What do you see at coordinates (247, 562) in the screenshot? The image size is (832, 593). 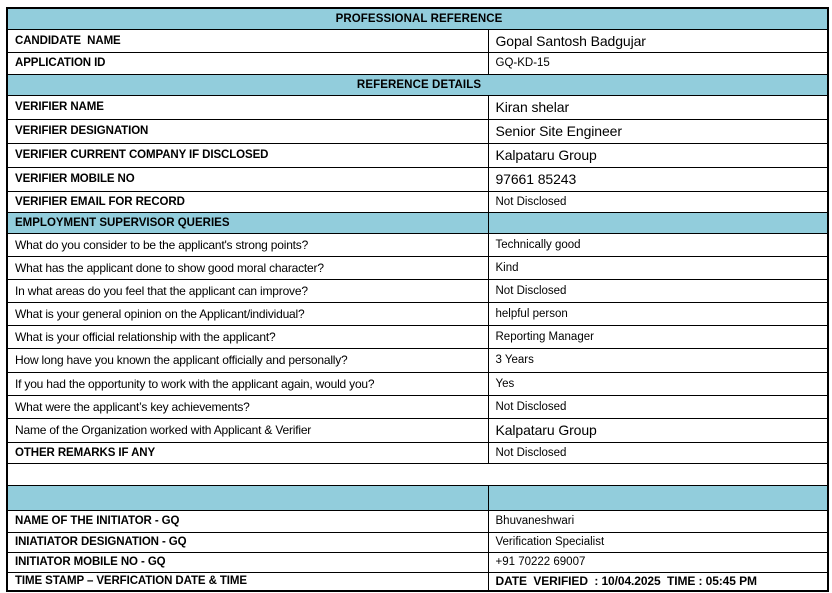 I see `initiator-mobile-label: INITIATOR MOBILE NO - GQ` at bounding box center [247, 562].